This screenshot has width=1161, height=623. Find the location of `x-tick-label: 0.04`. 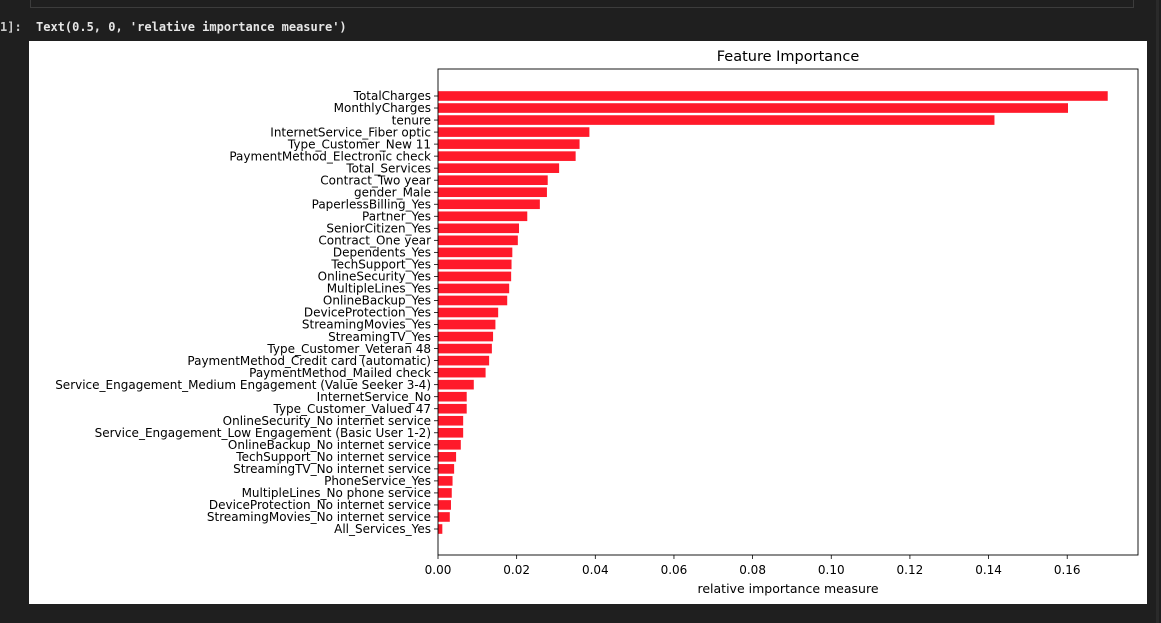

x-tick-label: 0.04 is located at coordinates (595, 570).